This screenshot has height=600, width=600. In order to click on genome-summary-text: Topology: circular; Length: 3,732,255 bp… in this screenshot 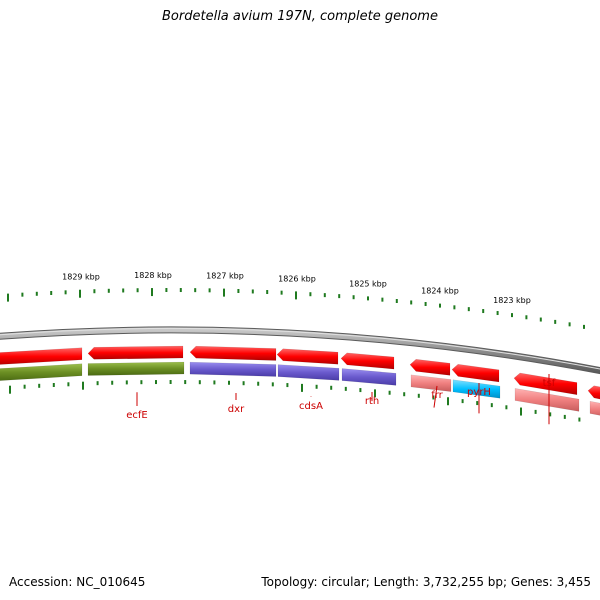, I will do `click(426, 582)`.